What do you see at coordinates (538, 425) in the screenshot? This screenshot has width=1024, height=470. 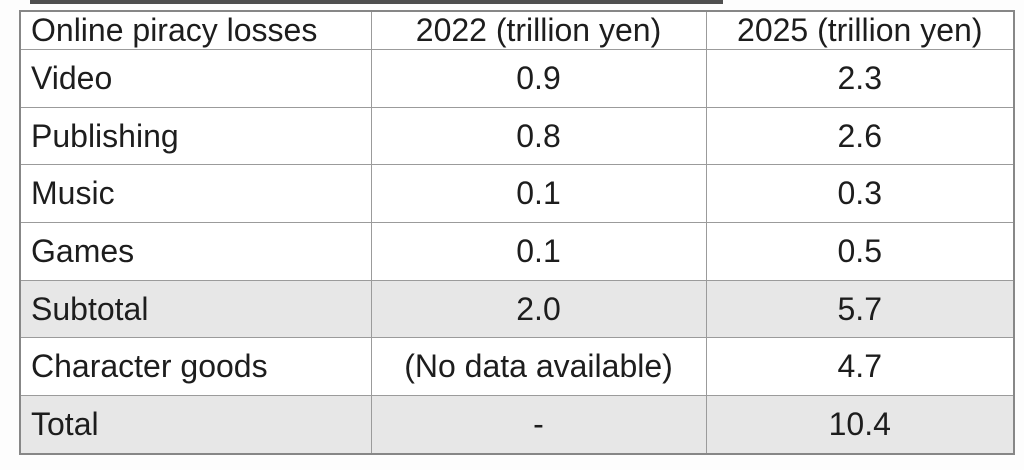 I see `value-2022: -` at bounding box center [538, 425].